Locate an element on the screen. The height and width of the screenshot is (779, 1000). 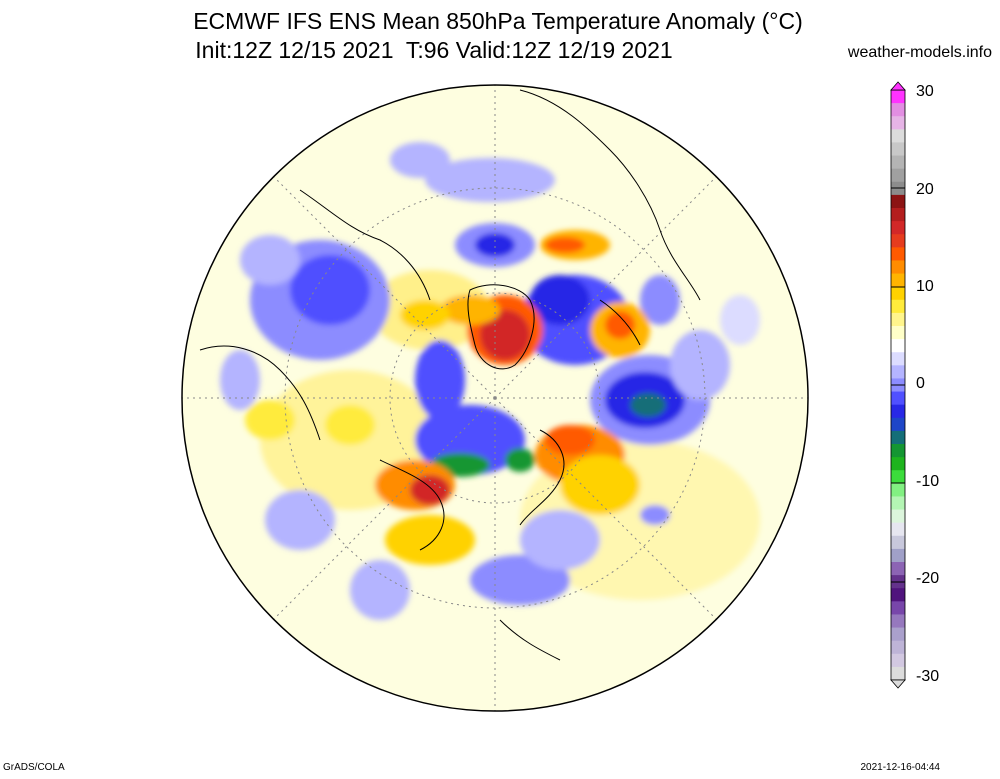
site-label: weather-models.info is located at coordinates (919, 52).